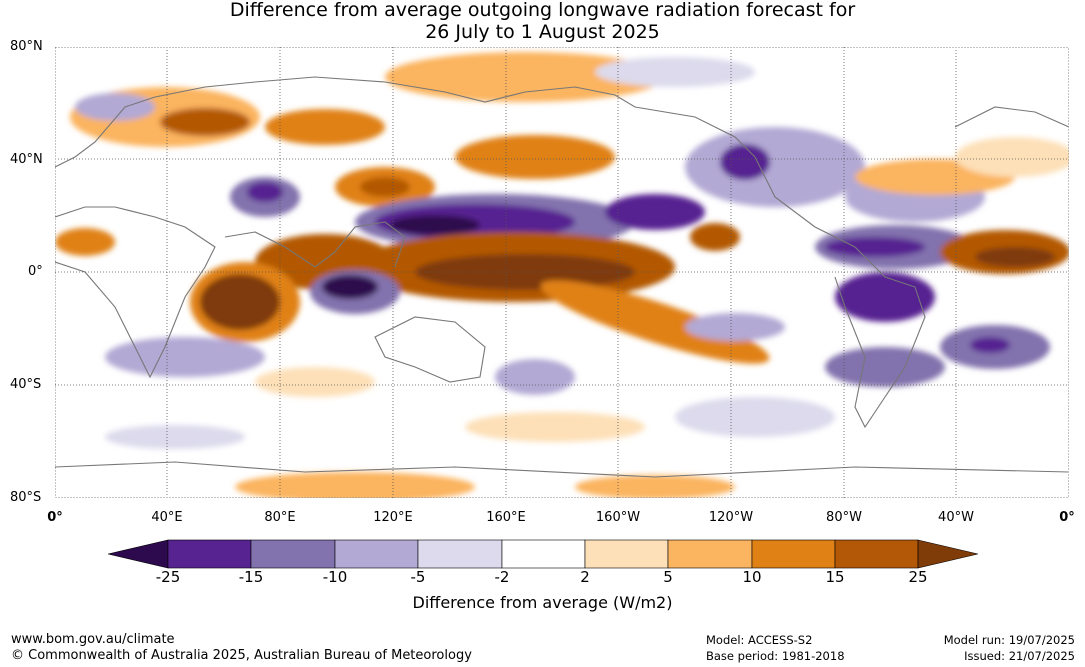  Describe the element at coordinates (168, 577) in the screenshot. I see `colorbar-tick: -25` at that location.